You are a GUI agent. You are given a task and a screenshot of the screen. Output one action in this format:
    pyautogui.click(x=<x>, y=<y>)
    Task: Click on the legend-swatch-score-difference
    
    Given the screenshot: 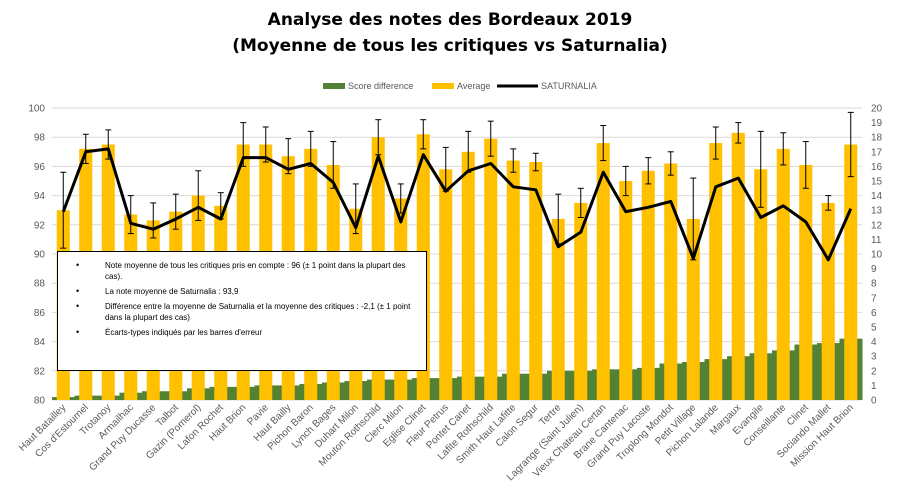 What is the action you would take?
    pyautogui.click(x=334, y=86)
    